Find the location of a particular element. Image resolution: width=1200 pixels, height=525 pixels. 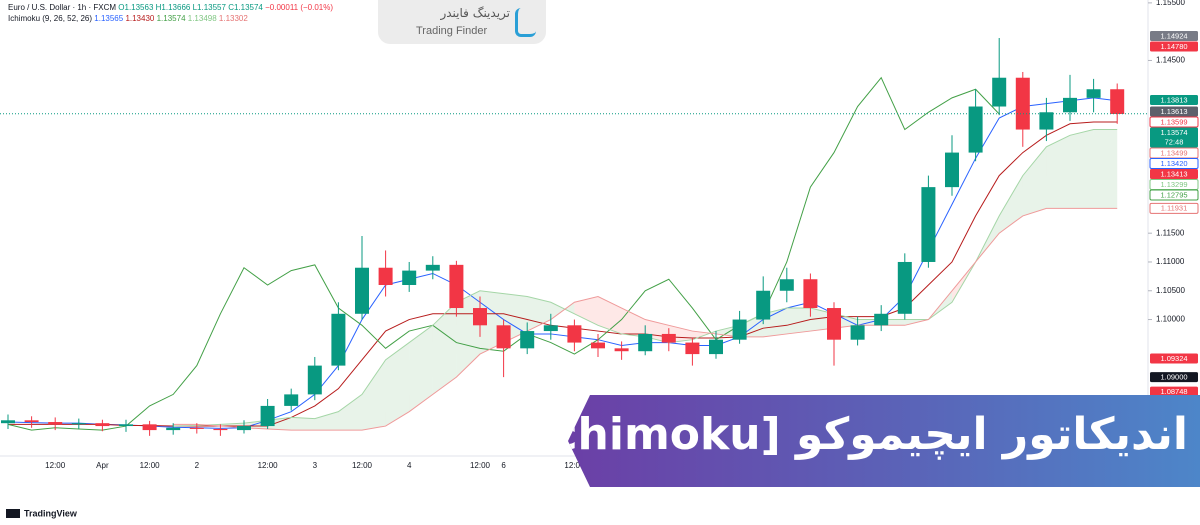

price-tag-label: 1.14924 is located at coordinates (1173, 35).